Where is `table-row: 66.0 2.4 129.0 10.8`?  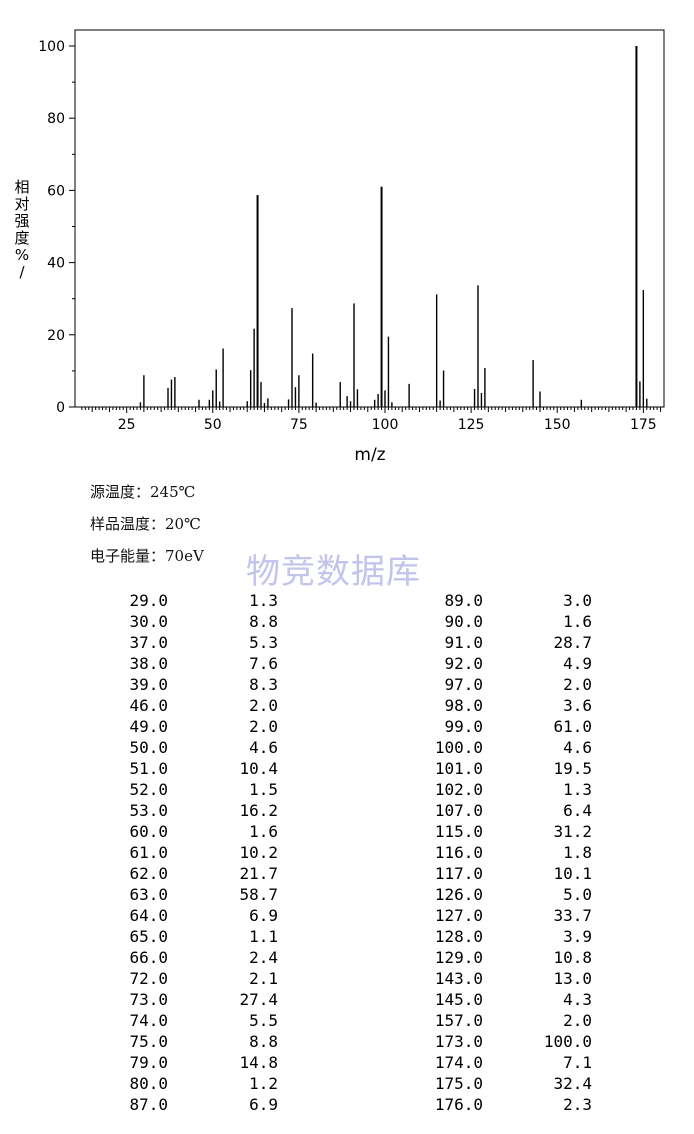
table-row: 66.0 2.4 129.0 10.8 is located at coordinates (347, 958).